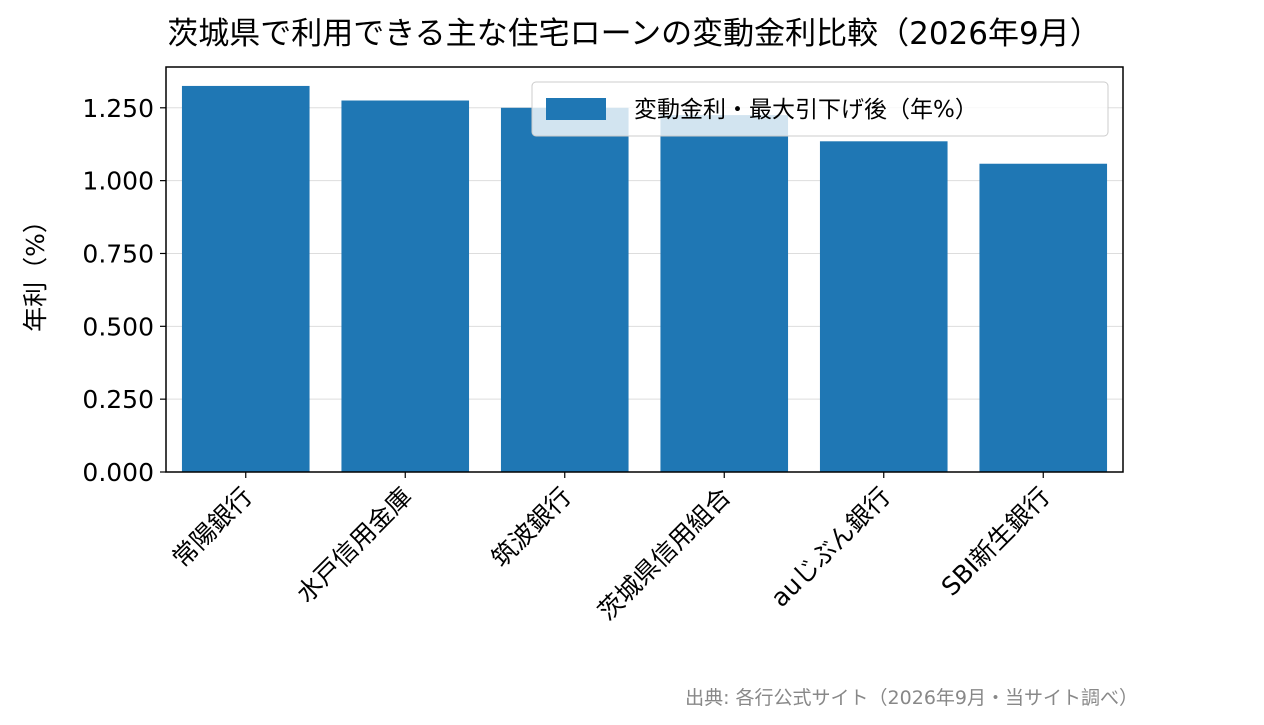  I want to click on x-tick-label: SBI新生銀行, so click(996, 542).